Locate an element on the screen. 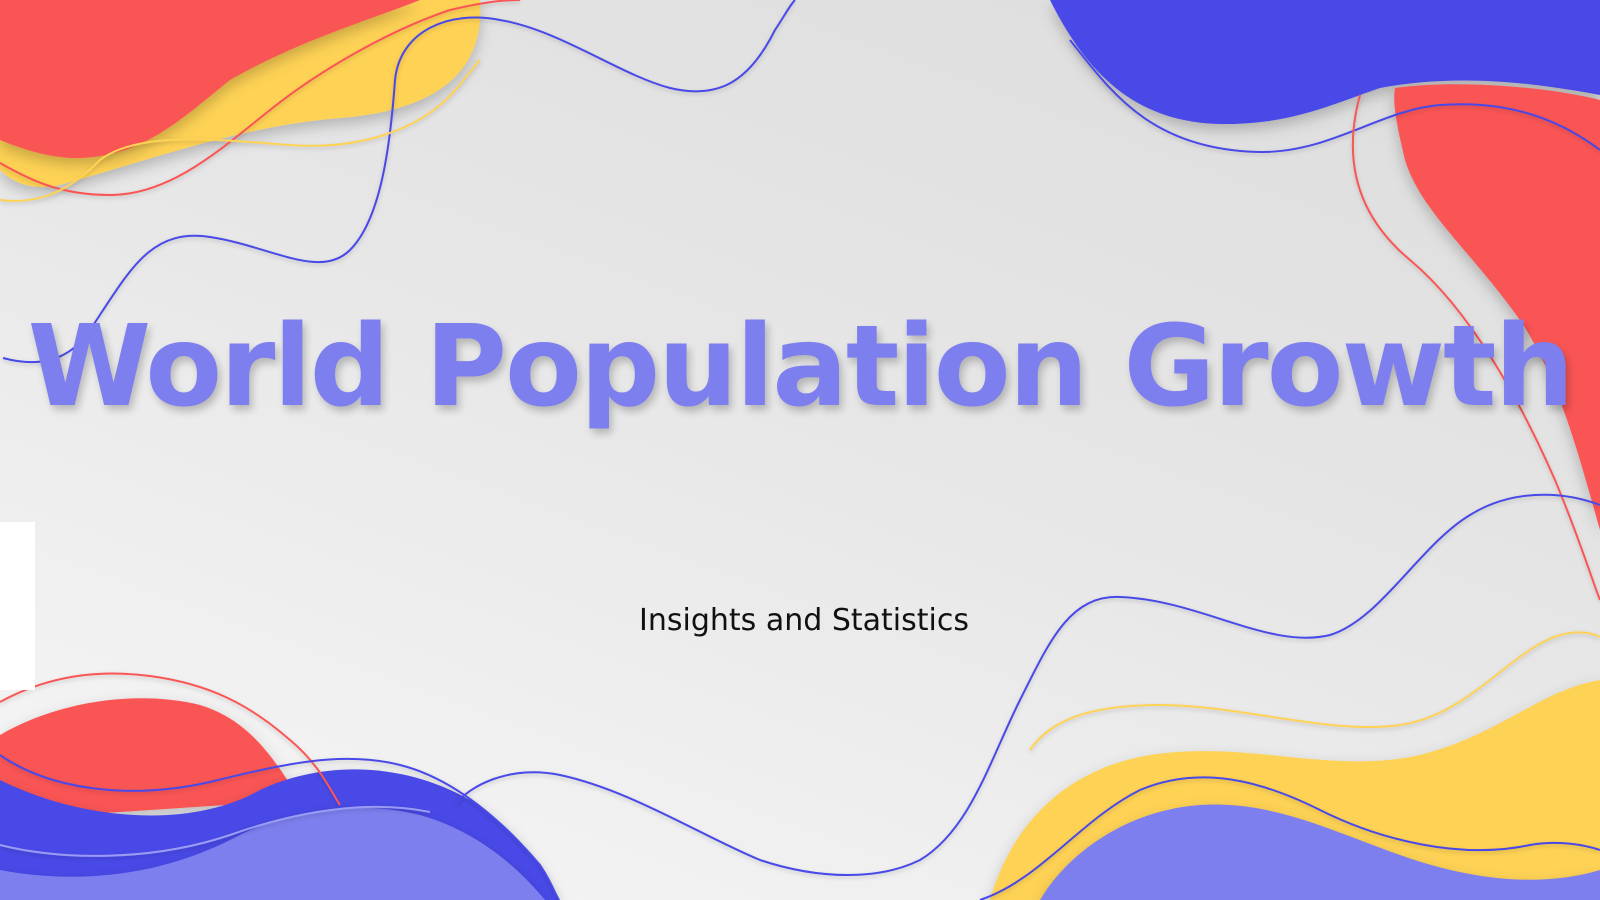 This screenshot has height=900, width=1600. edge-tab is located at coordinates (17, 606).